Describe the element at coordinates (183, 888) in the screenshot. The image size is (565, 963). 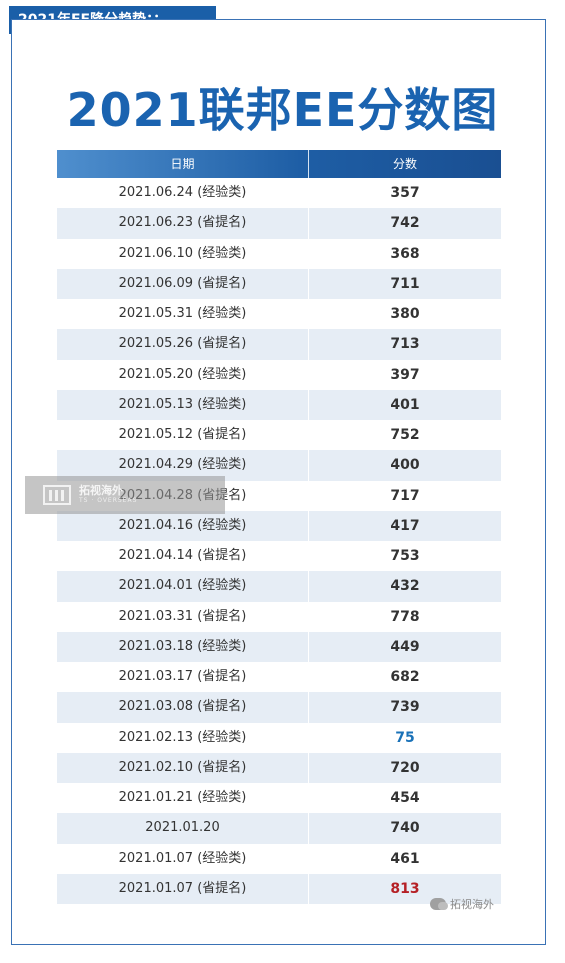
I see `row-date: 2021.01.07 (省提名)` at that location.